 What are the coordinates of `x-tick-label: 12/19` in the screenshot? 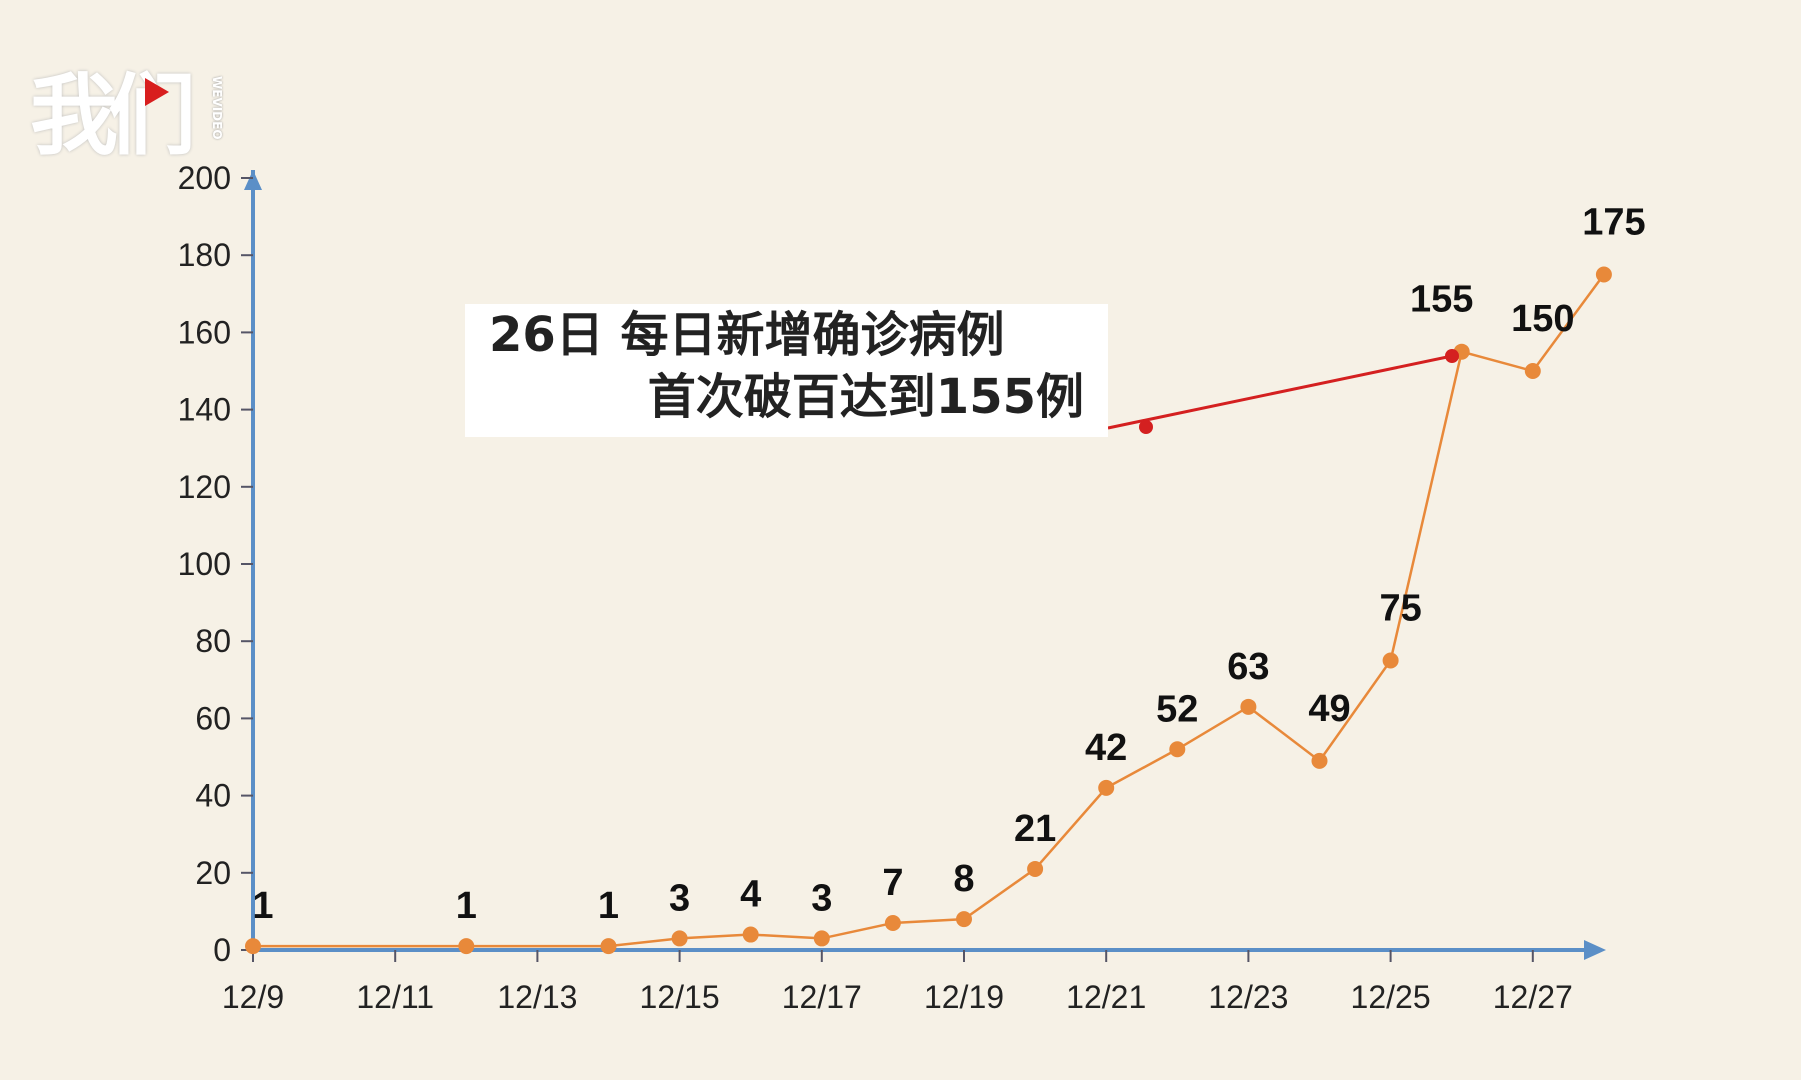 It's located at (964, 997).